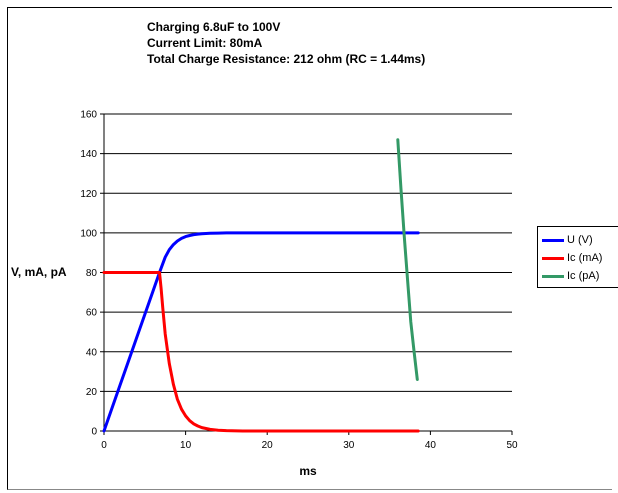 This screenshot has width=618, height=493. I want to click on chart-title-line-2: Current Limit: 80mA, so click(205, 43).